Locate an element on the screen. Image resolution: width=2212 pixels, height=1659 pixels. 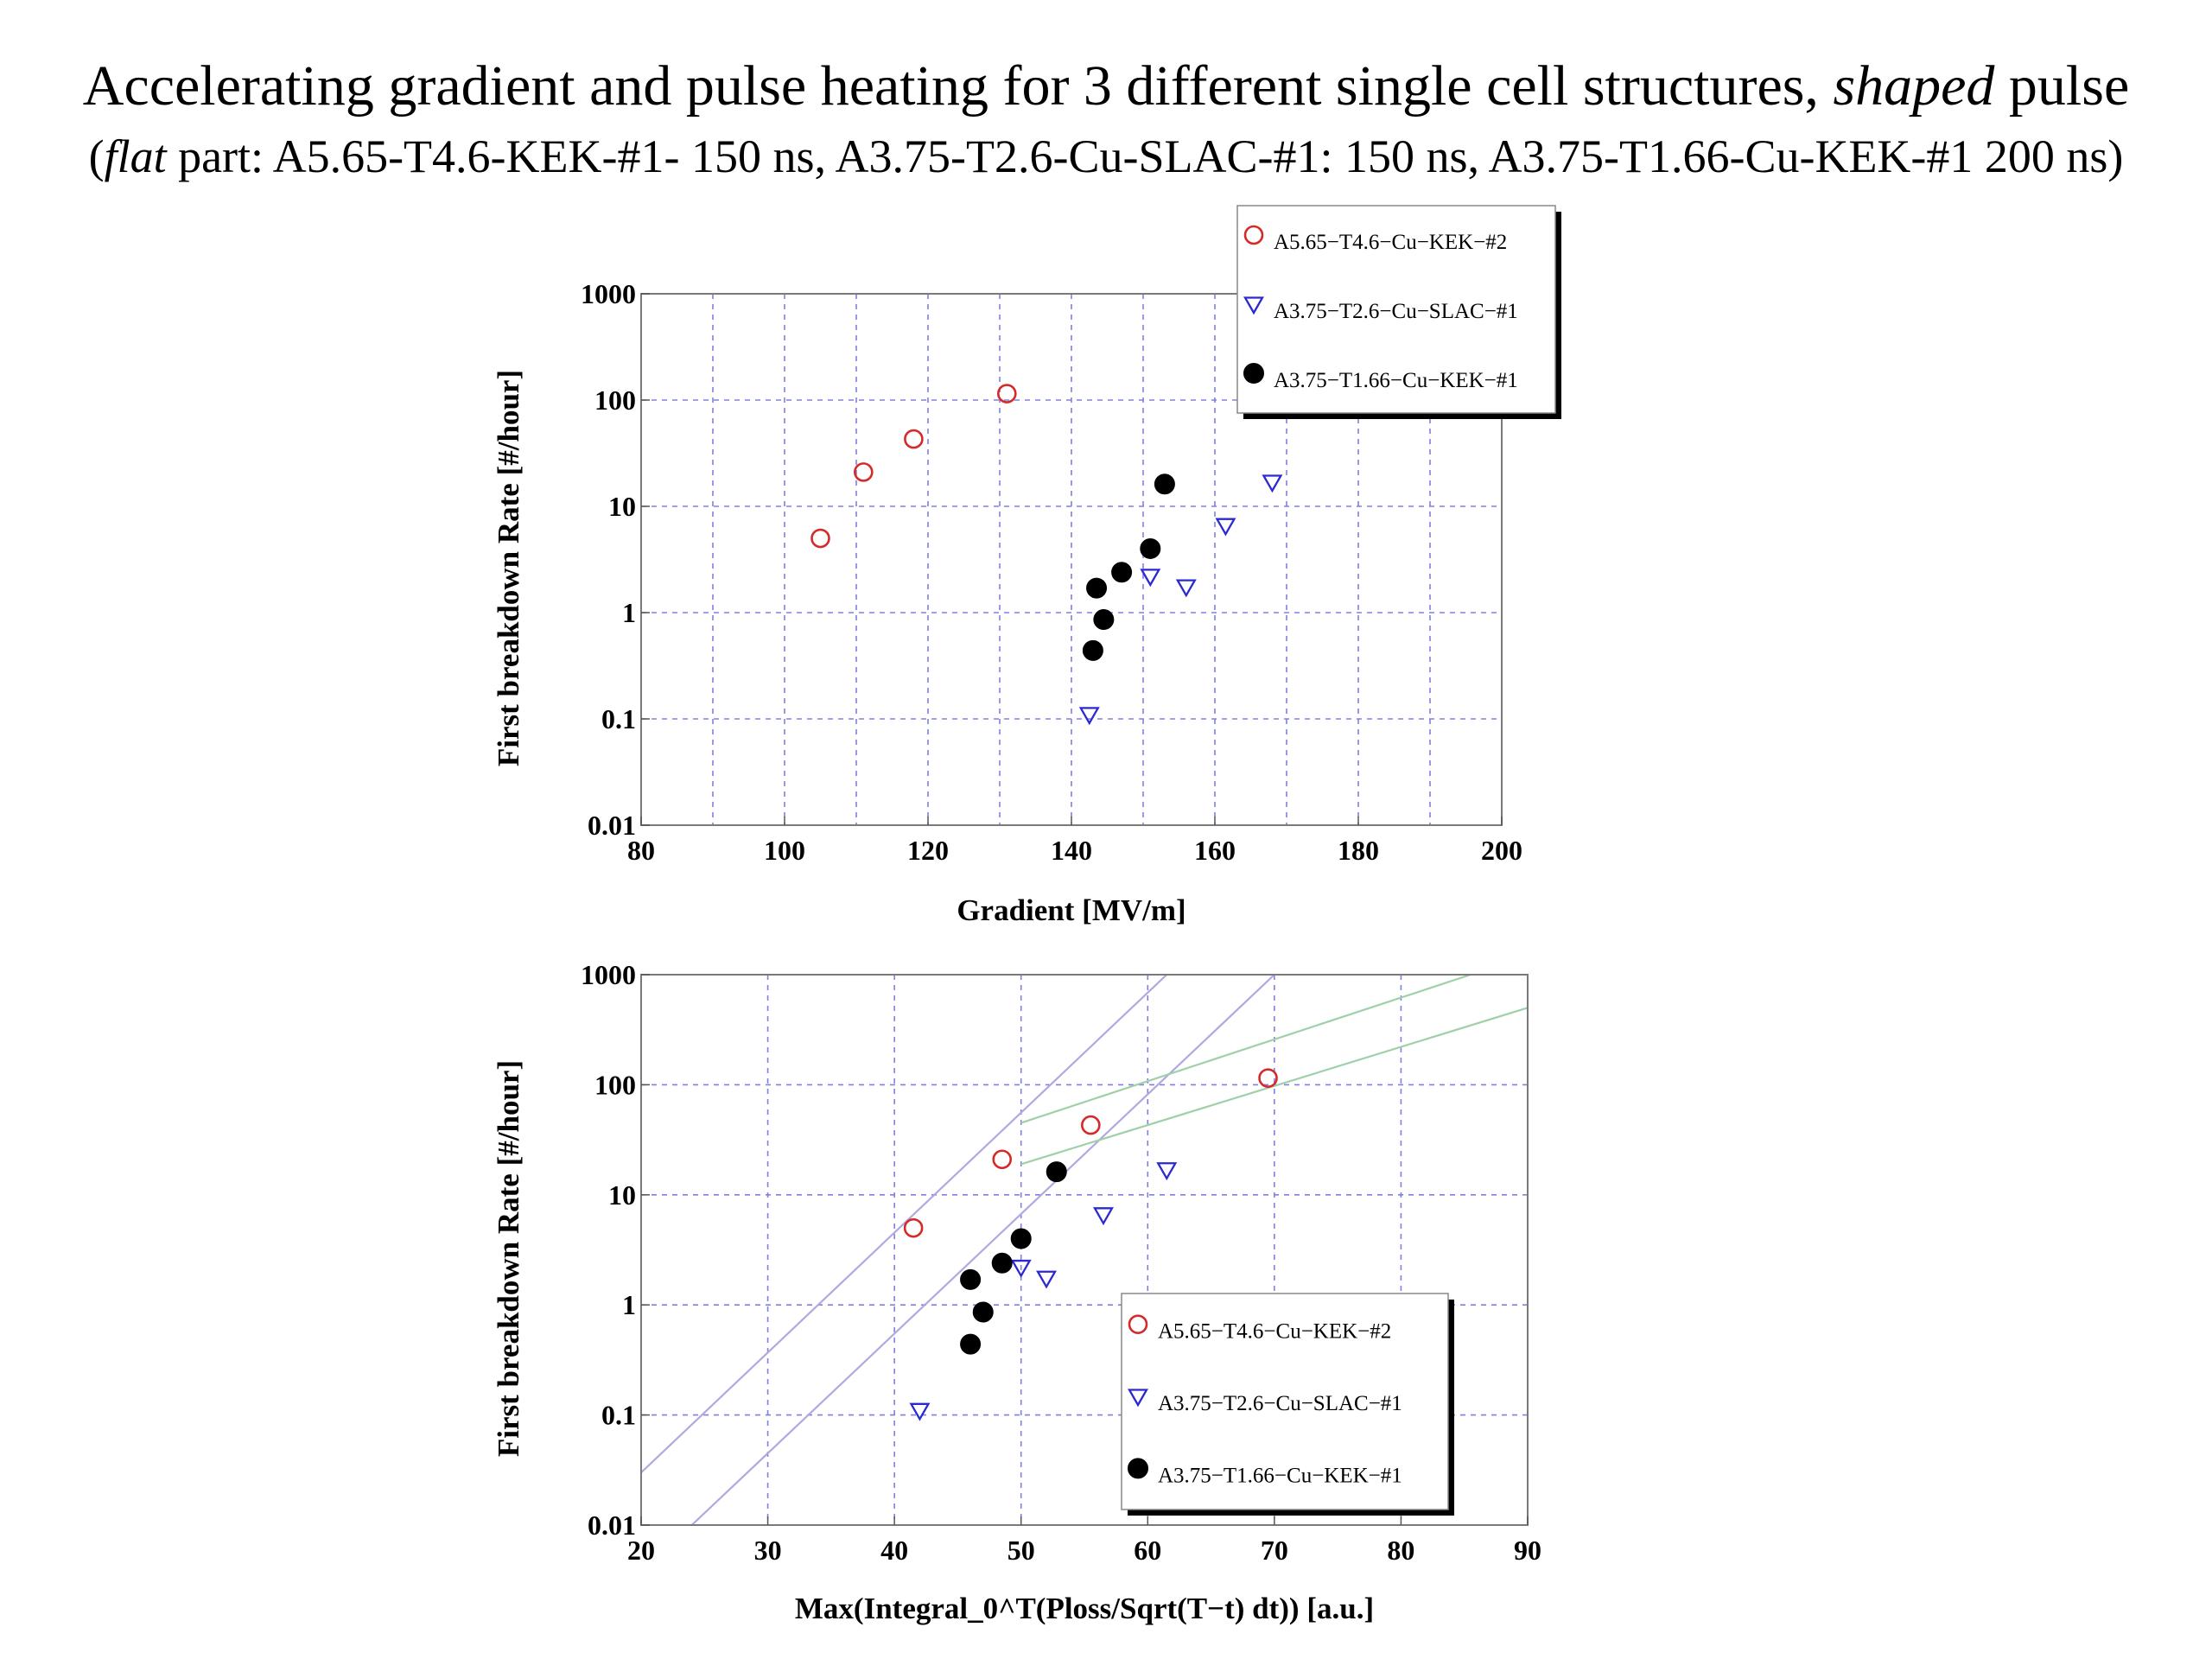
x-tick-label: 90 is located at coordinates (1527, 1550).